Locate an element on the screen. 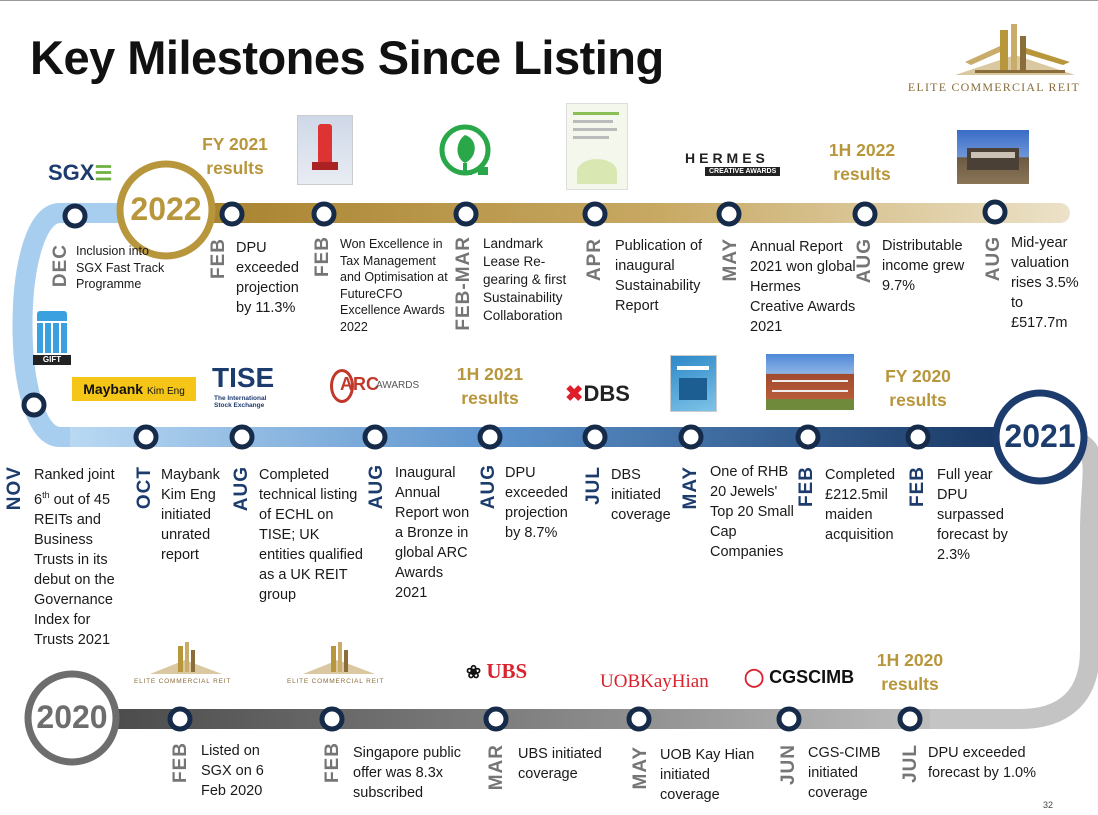  rhb-jewels-cover-icon is located at coordinates (693, 383).